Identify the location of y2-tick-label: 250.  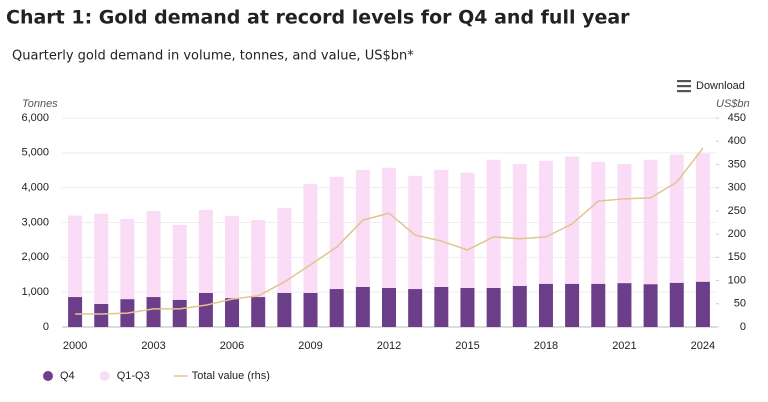
(737, 211).